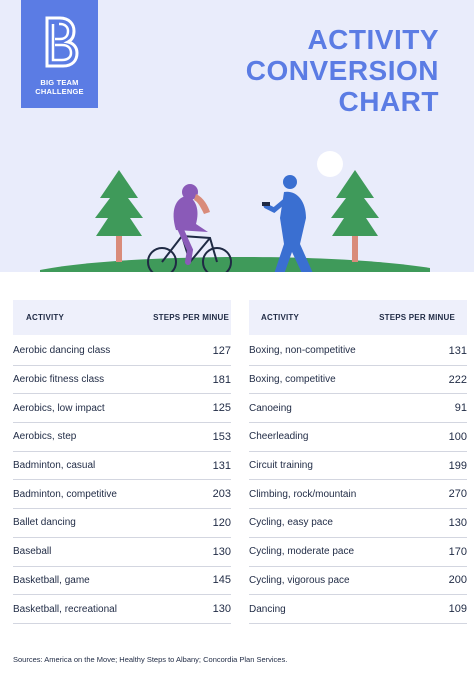  I want to click on table-row: Boxing, non-competitive 131, so click(358, 351).